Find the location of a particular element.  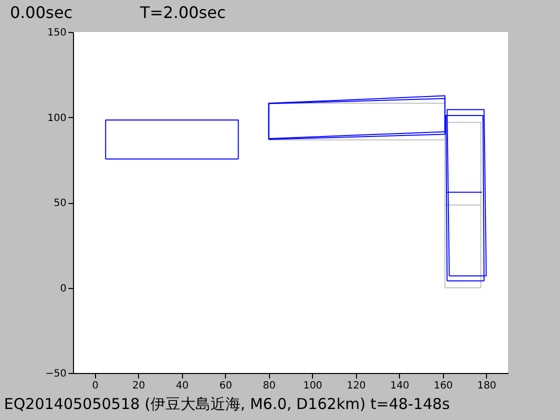

x-tick-label: 80 is located at coordinates (269, 386).